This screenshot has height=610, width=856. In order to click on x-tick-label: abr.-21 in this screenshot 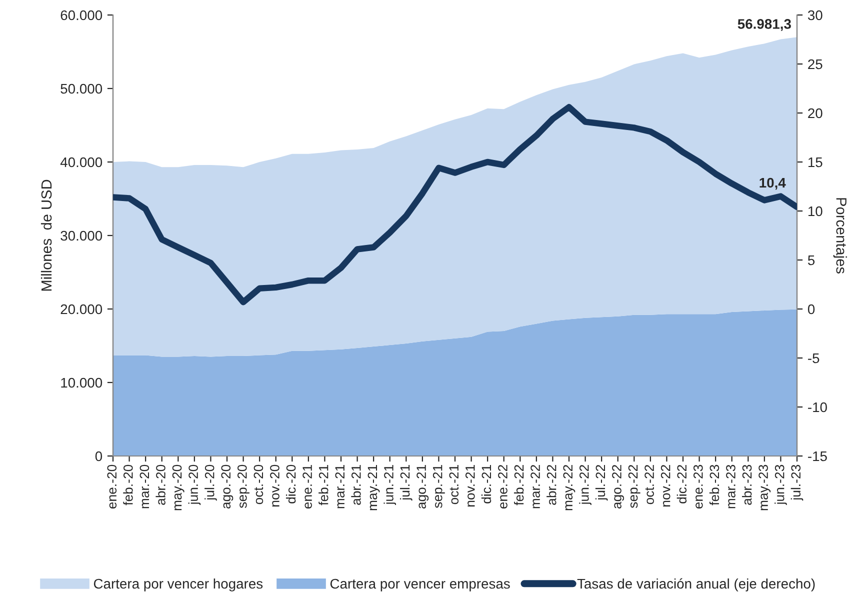, I will do `click(356, 484)`.